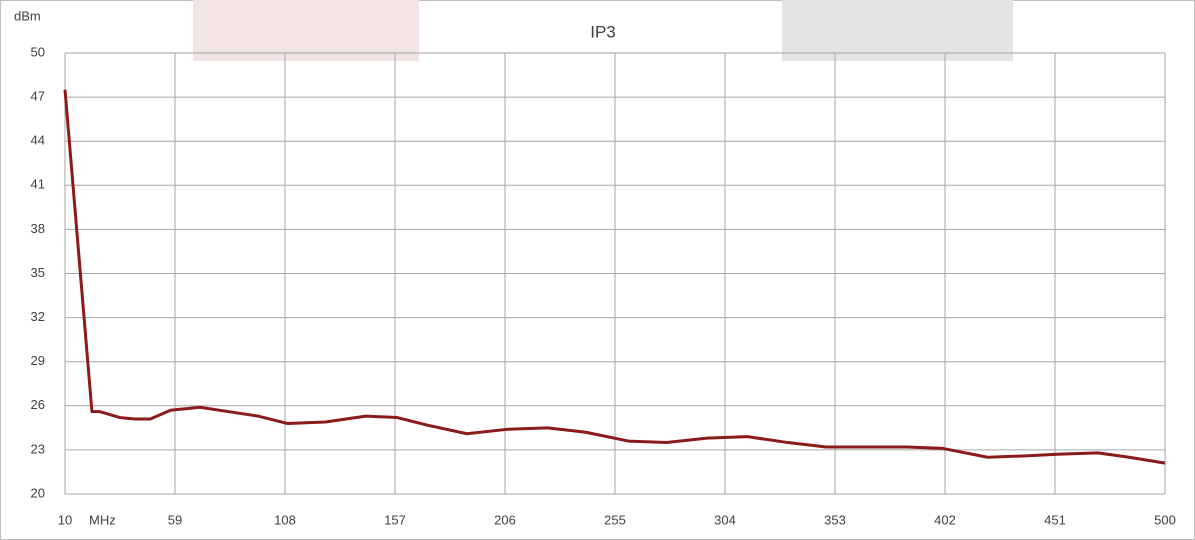 The height and width of the screenshot is (540, 1195). What do you see at coordinates (38, 448) in the screenshot?
I see `y-tick-label: 23` at bounding box center [38, 448].